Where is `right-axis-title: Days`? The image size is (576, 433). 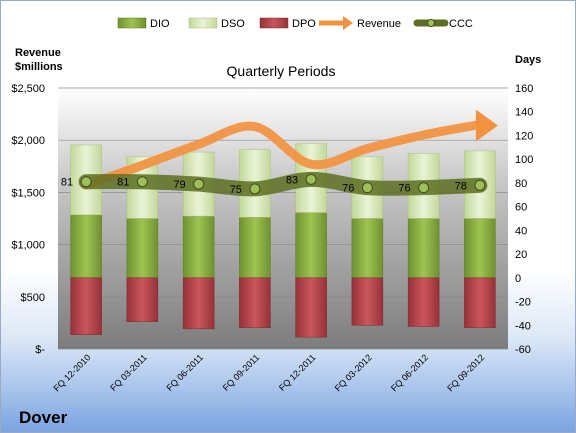
right-axis-title: Days is located at coordinates (528, 60).